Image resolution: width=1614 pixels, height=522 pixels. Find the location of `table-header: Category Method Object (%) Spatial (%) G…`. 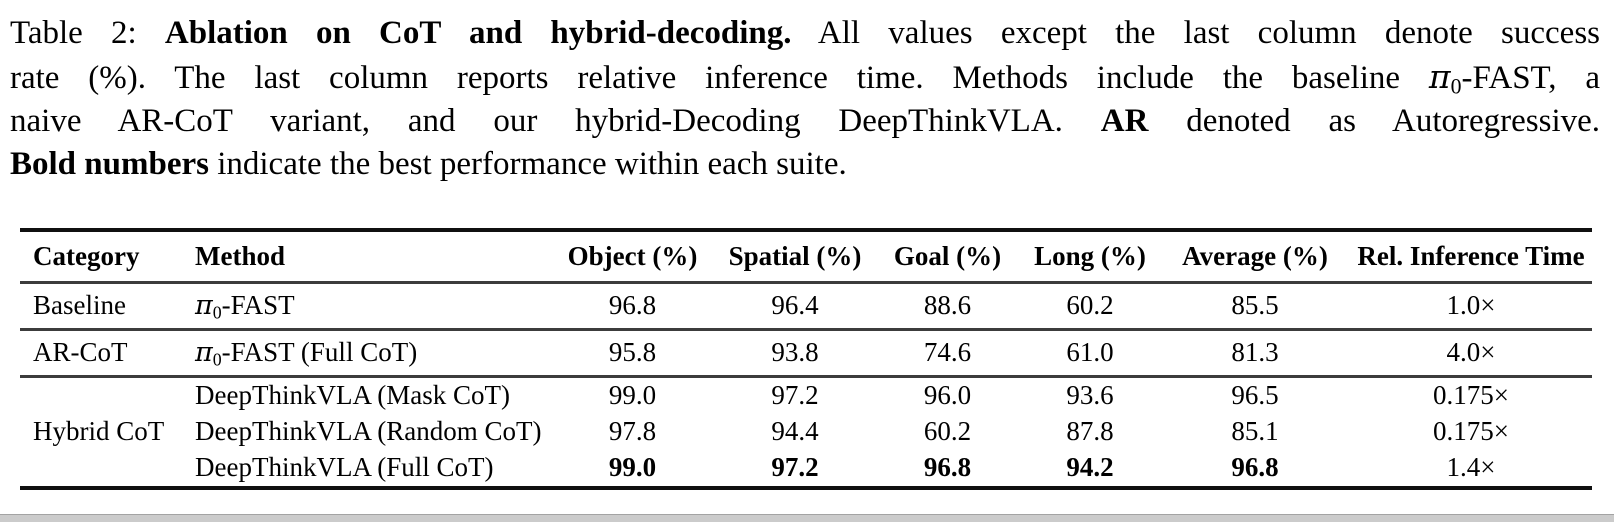

table-header: Category Method Object (%) Spatial (%) G… is located at coordinates (806, 256).